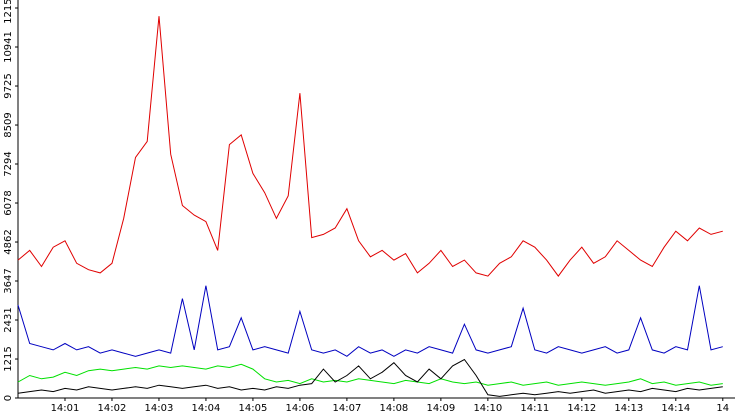  I want to click on y-tick-label: 4862, so click(8, 241).